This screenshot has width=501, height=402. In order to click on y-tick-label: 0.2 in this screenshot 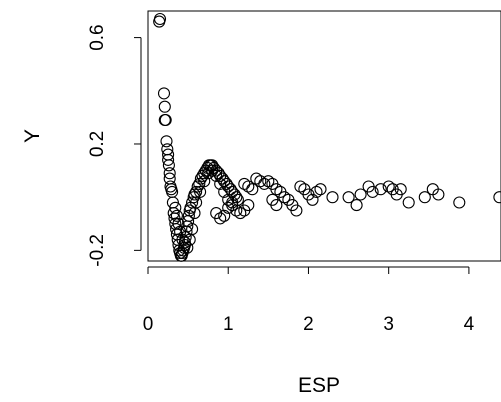, I will do `click(97, 144)`.